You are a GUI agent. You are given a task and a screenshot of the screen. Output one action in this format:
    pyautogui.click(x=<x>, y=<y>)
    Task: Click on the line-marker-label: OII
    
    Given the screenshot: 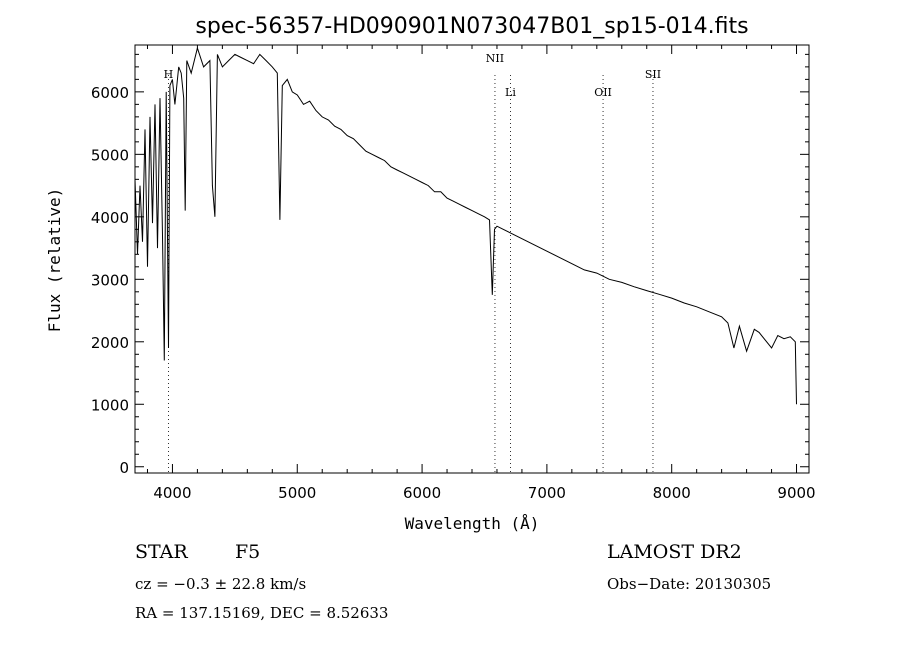 What is the action you would take?
    pyautogui.click(x=603, y=92)
    